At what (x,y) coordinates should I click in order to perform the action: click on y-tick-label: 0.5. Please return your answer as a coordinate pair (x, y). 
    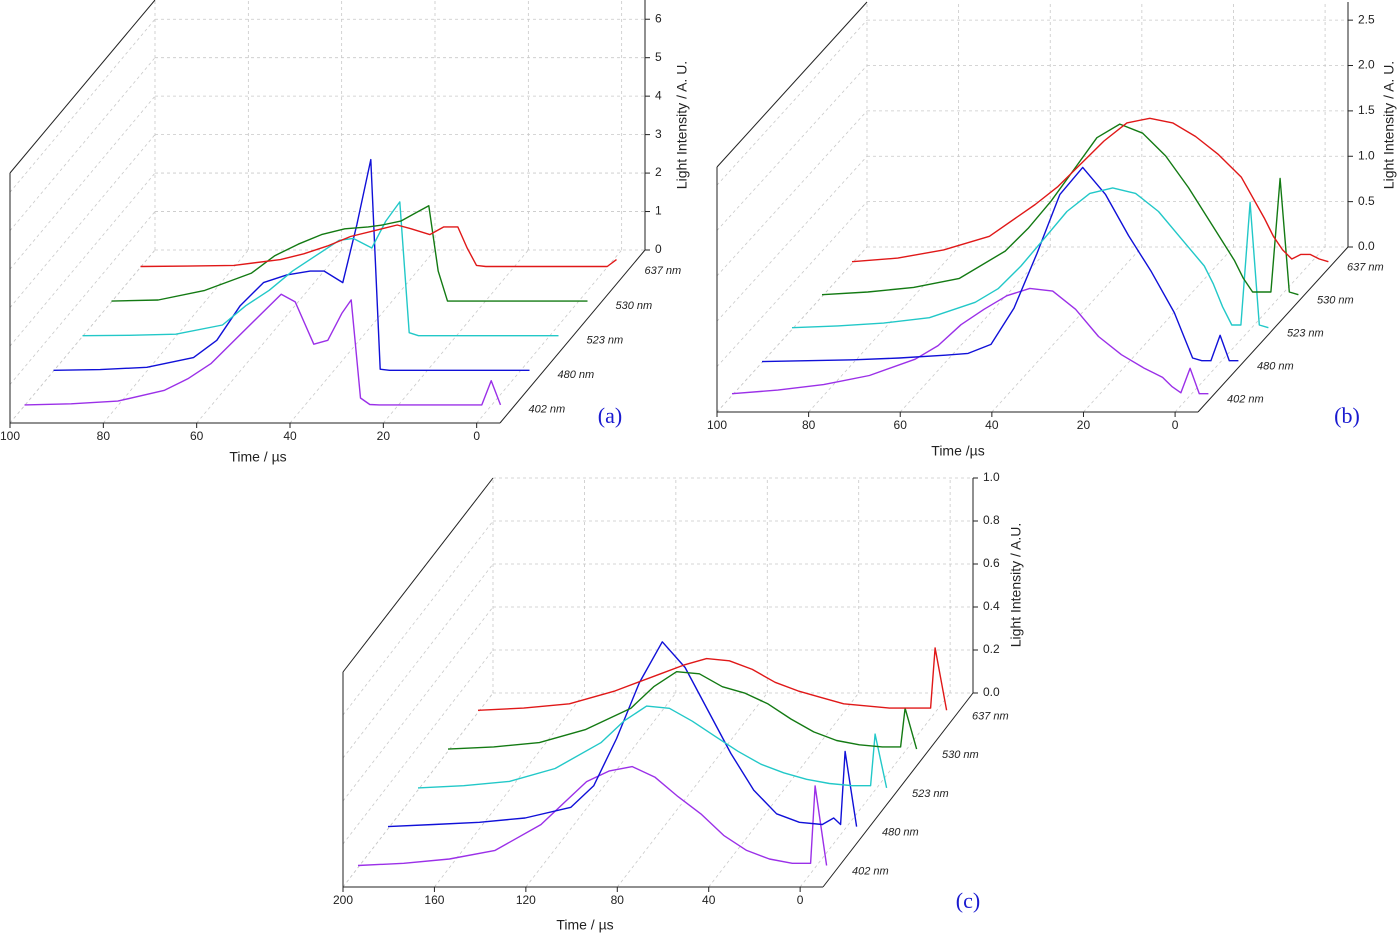
    Looking at the image, I should click on (1366, 201).